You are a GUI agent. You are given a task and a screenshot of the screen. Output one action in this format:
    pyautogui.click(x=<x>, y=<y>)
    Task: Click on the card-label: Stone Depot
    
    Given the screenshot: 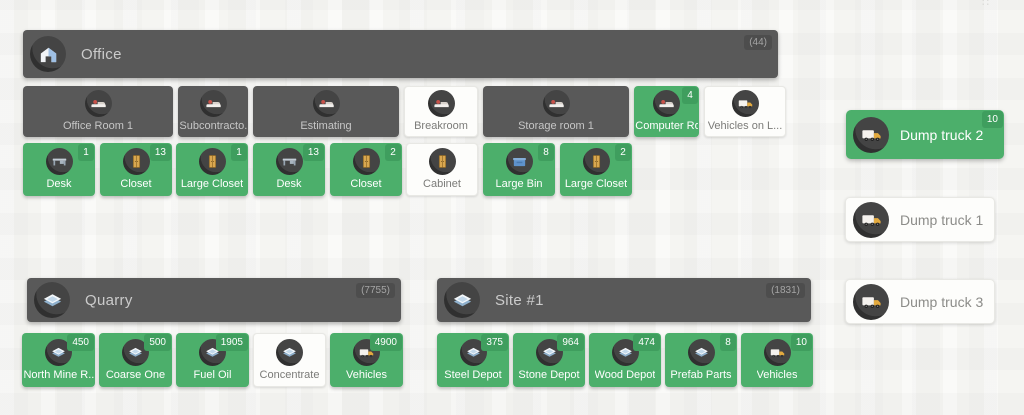 What is the action you would take?
    pyautogui.click(x=549, y=374)
    